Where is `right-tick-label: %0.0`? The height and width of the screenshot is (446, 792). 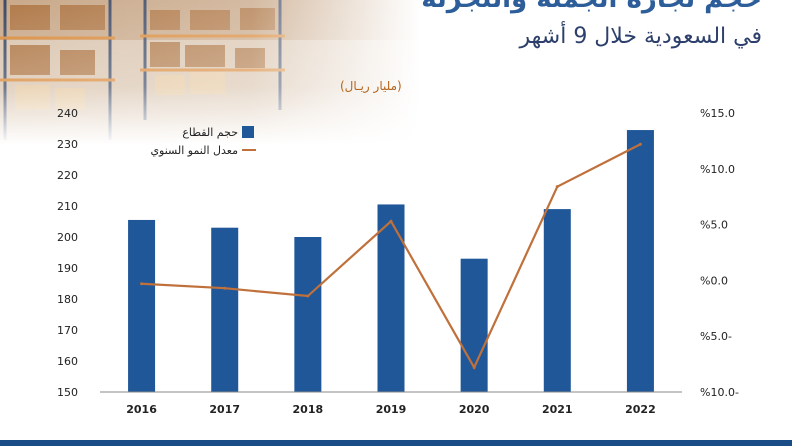 right-tick-label: %0.0 is located at coordinates (714, 280).